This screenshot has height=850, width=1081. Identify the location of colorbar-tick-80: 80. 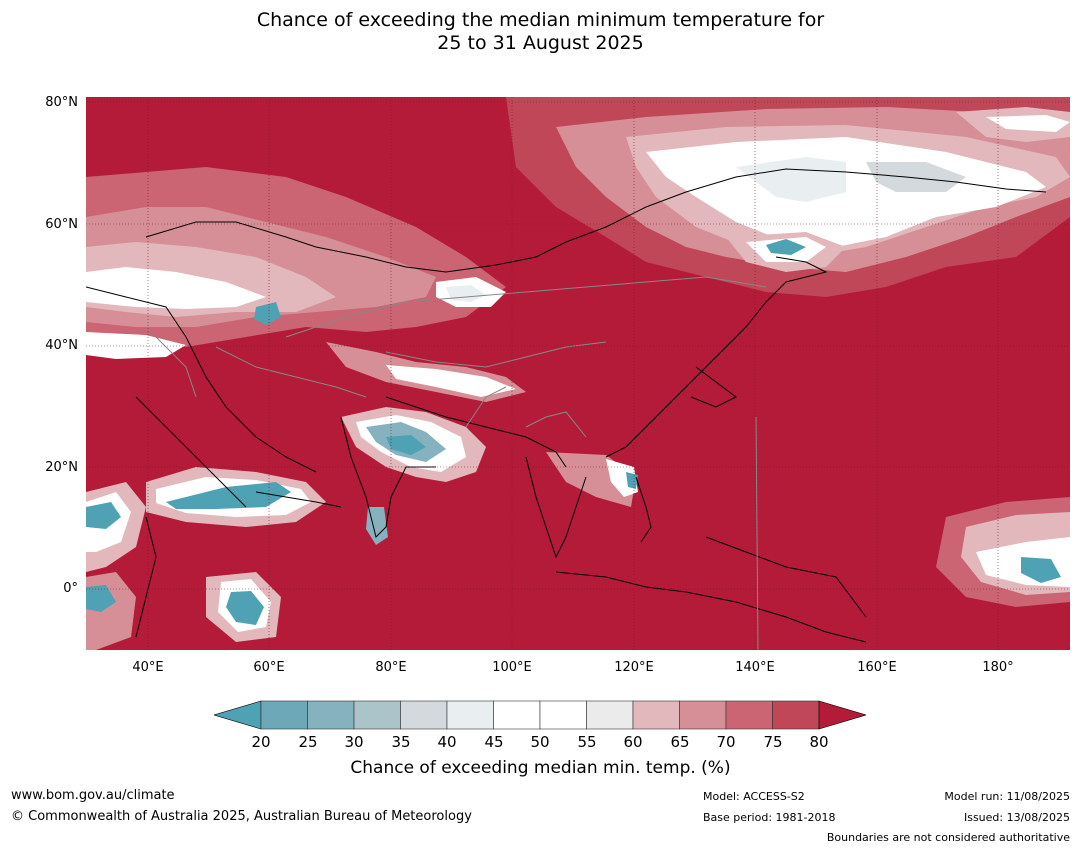
(819, 742).